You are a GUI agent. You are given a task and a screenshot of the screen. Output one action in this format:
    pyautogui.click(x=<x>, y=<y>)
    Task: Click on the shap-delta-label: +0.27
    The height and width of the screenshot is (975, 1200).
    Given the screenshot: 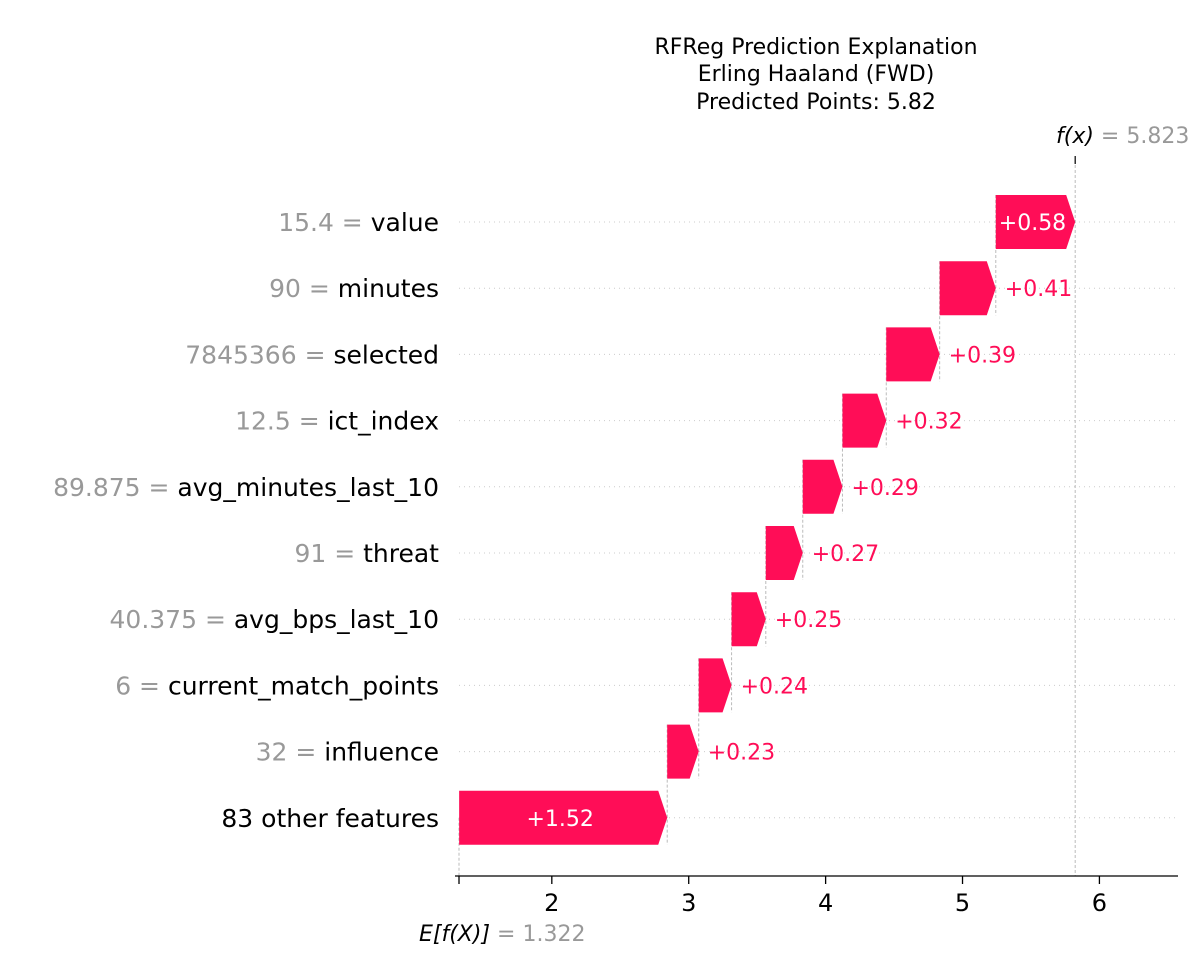 What is the action you would take?
    pyautogui.click(x=845, y=554)
    